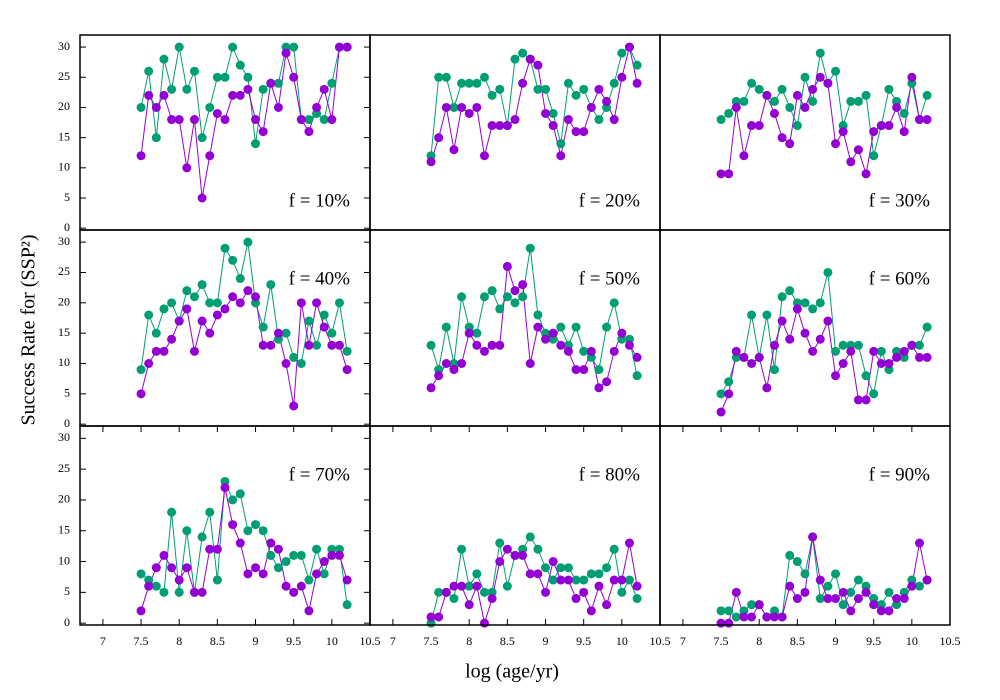  Describe the element at coordinates (179, 641) in the screenshot. I see `x-tick-label: 8` at that location.